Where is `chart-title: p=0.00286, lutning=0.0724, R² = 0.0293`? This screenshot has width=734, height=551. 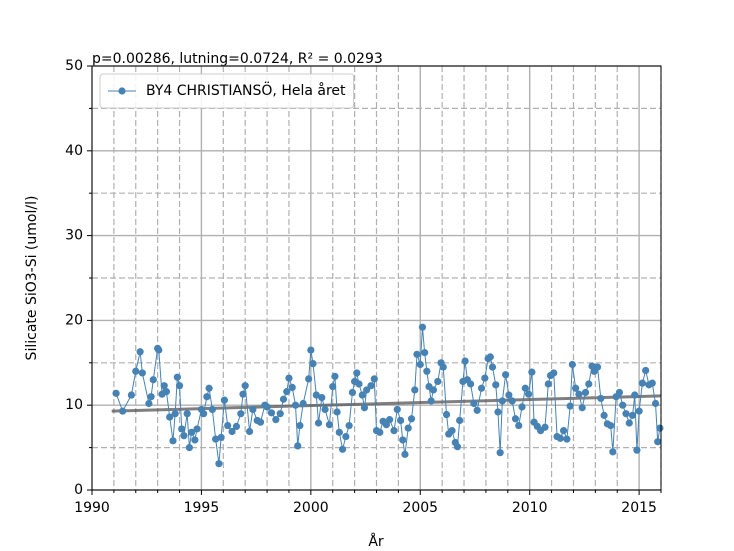 chart-title: p=0.00286, lutning=0.0724, R² = 0.0293 is located at coordinates (237, 59).